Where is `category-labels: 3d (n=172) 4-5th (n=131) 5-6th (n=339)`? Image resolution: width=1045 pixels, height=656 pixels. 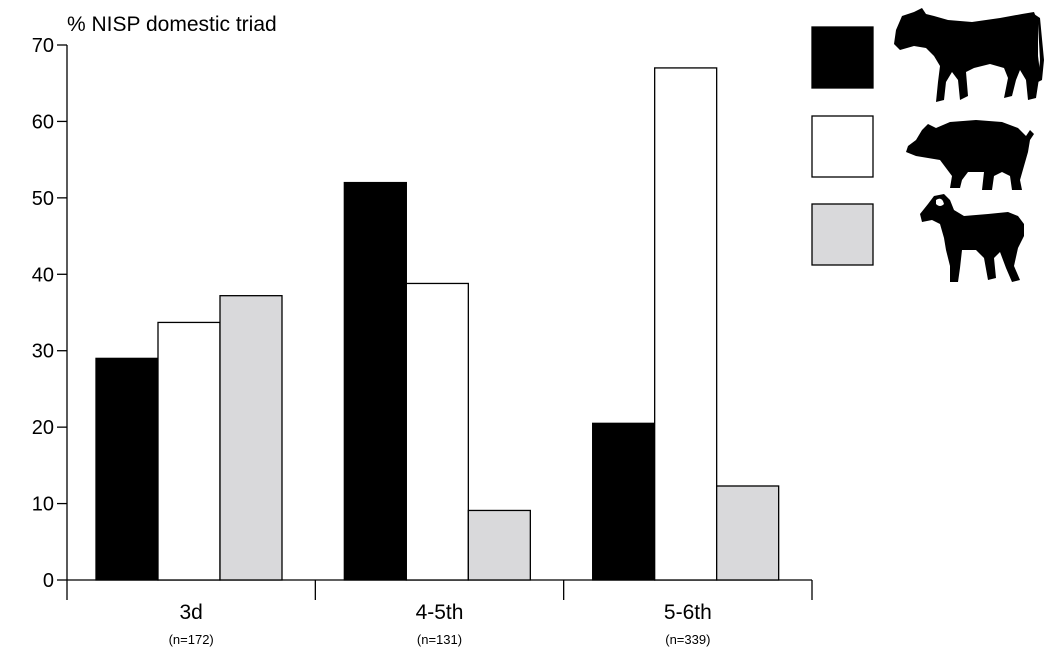
category-labels: 3d (n=172) 4-5th (n=131) 5-6th (n=339) is located at coordinates (440, 624).